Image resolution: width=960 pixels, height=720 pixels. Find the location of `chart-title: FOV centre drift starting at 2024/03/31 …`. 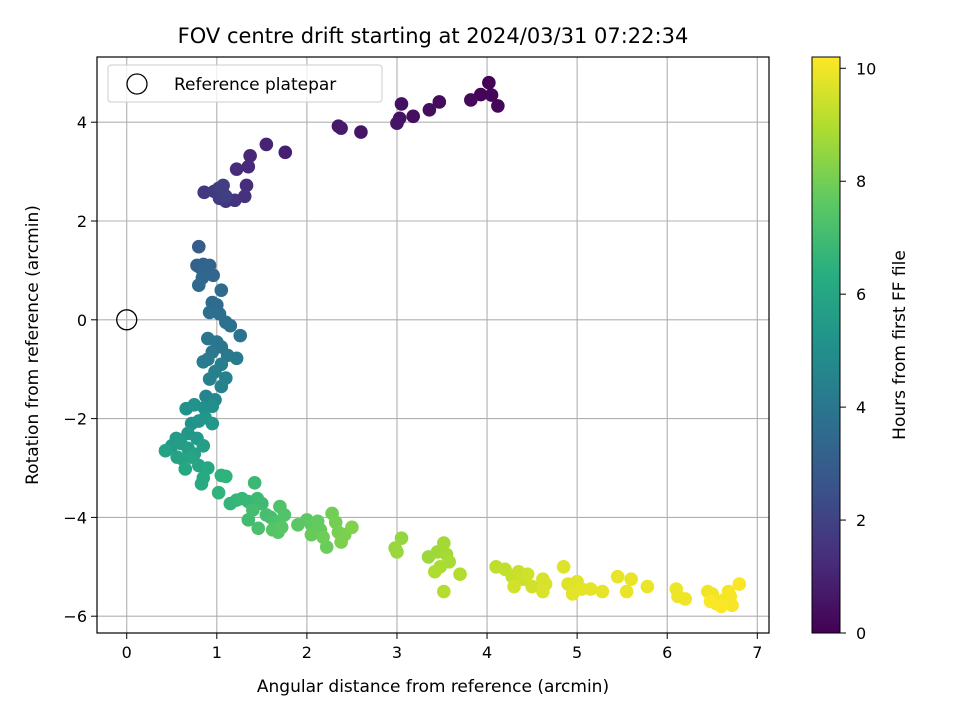

chart-title: FOV centre drift starting at 2024/03/31 … is located at coordinates (433, 36).